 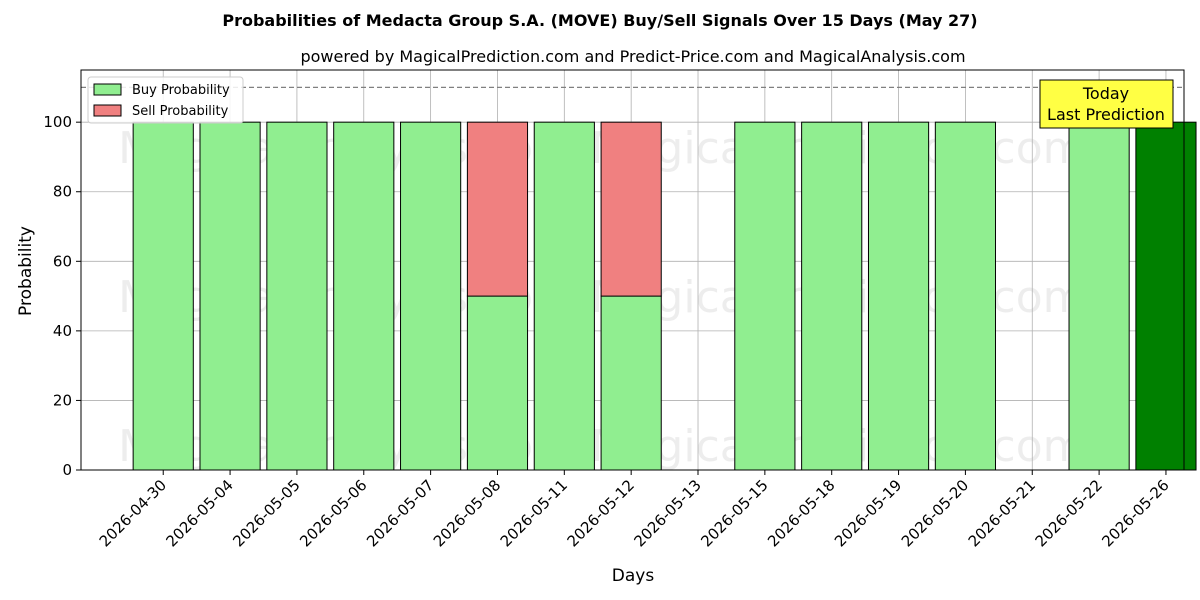 What do you see at coordinates (1069, 513) in the screenshot?
I see `x-tick-label: 2026-05-22` at bounding box center [1069, 513].